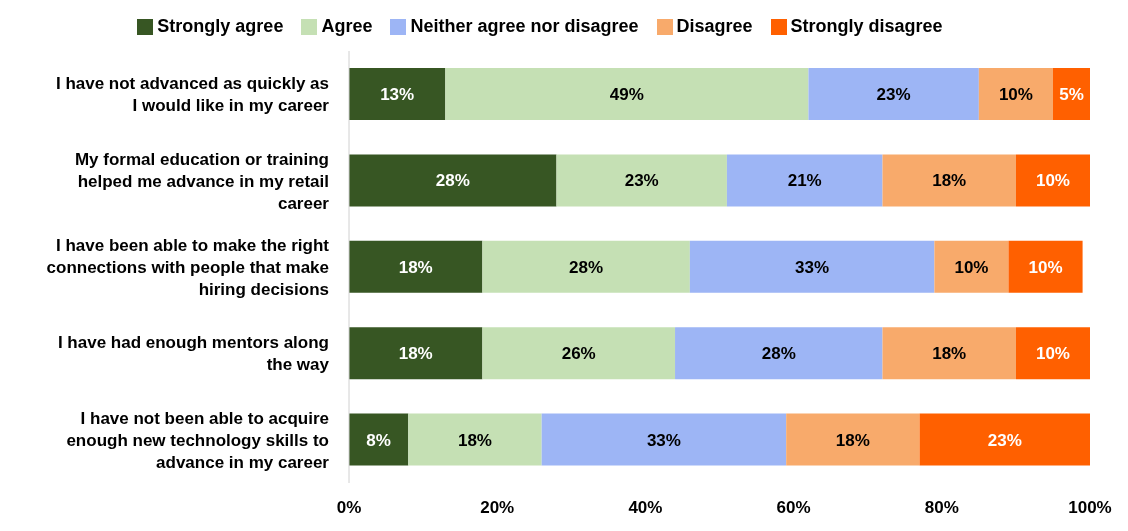 This screenshot has width=1128, height=531. I want to click on data-label: 49%, so click(626, 94).